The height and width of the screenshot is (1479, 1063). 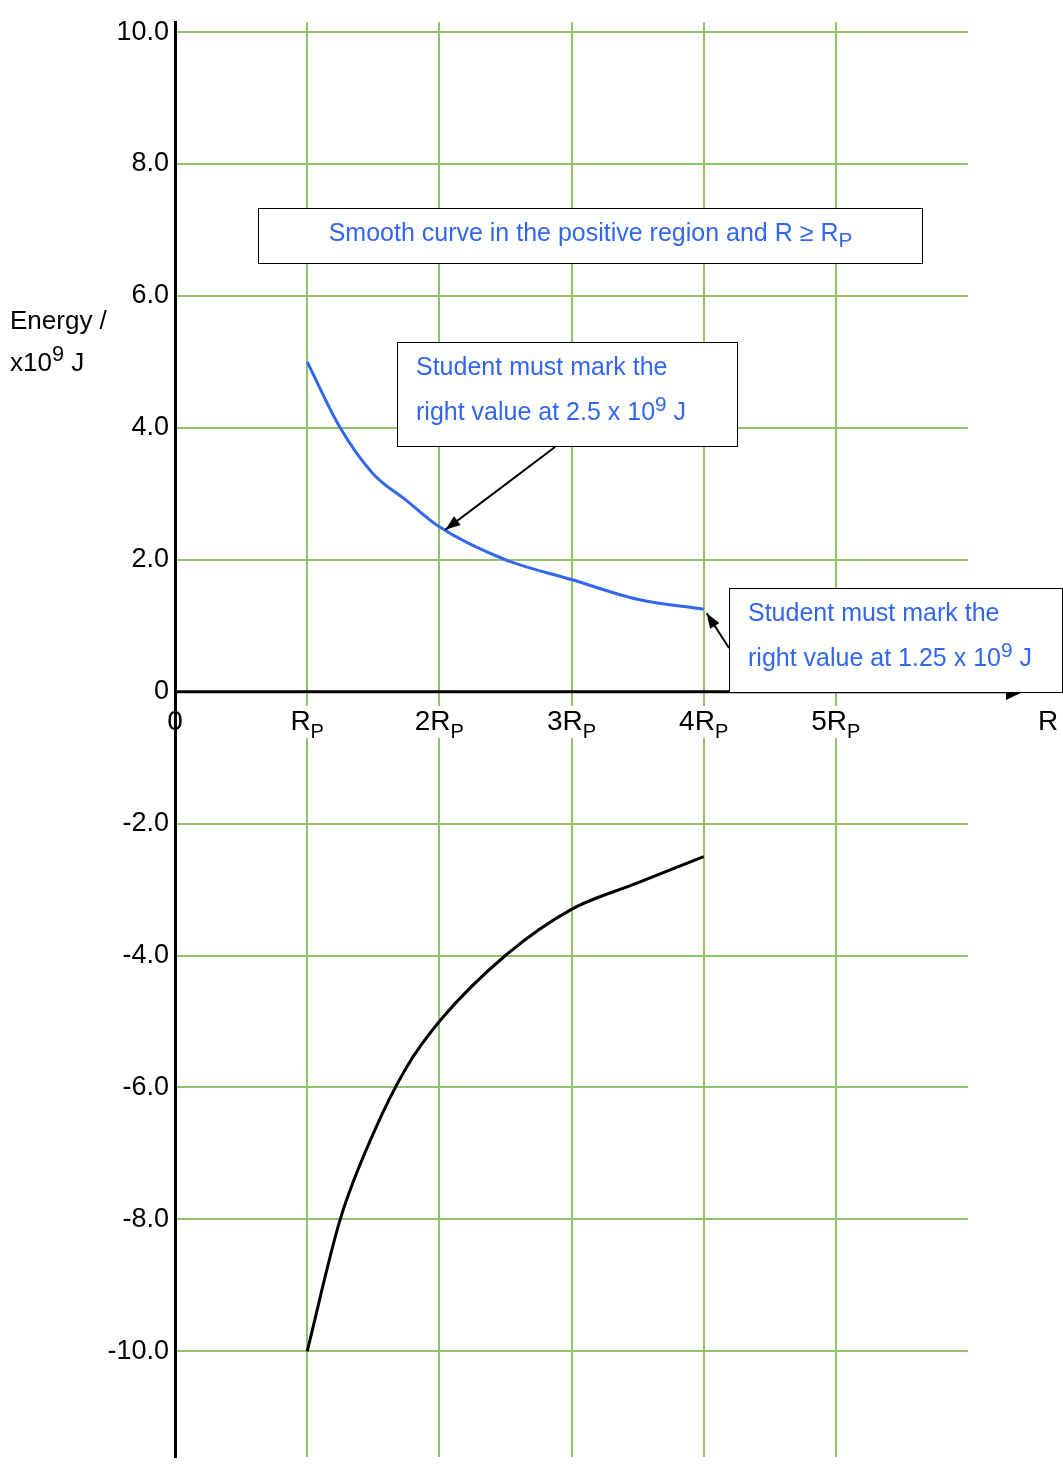 I want to click on y-tick-label: 8.0, so click(x=150, y=162).